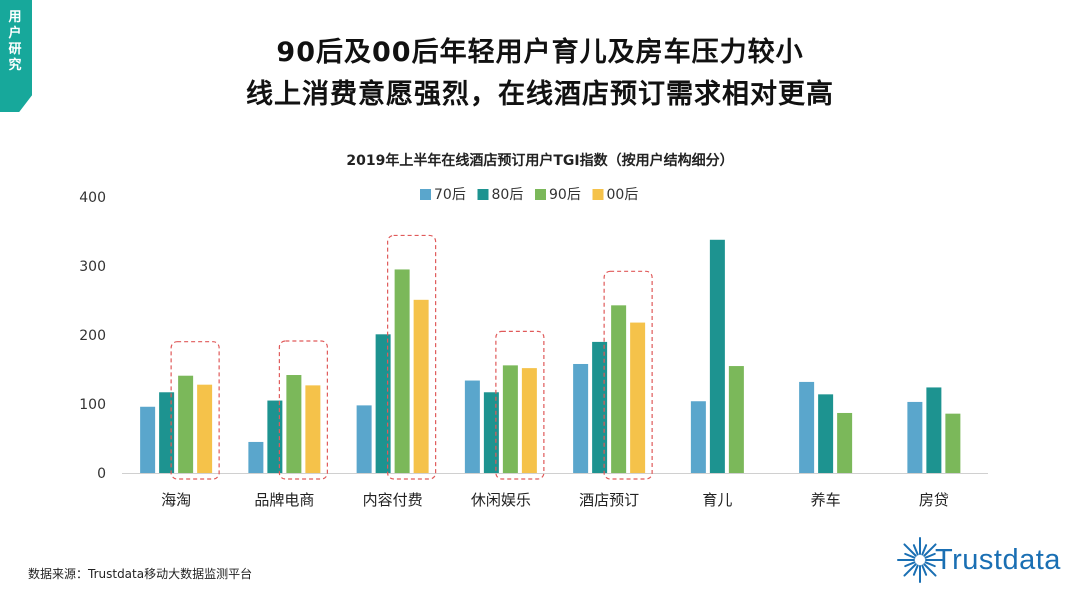 The height and width of the screenshot is (597, 1080). I want to click on y-tick-label: 400, so click(92, 198).